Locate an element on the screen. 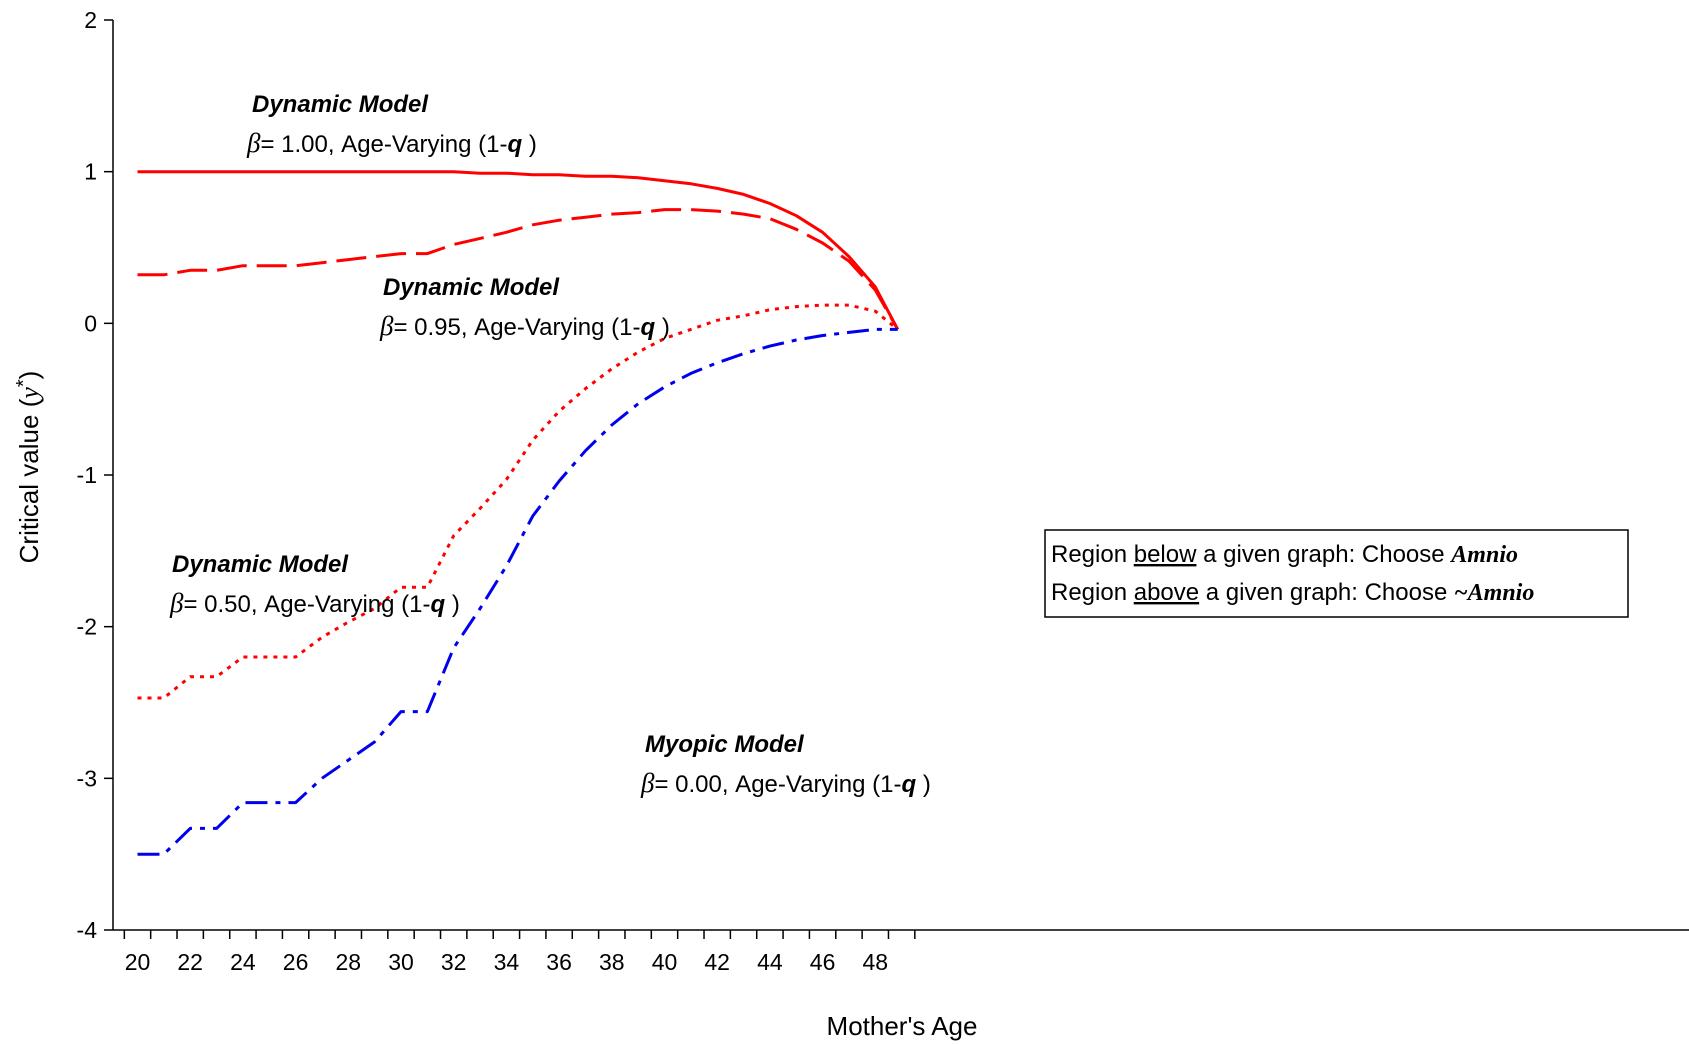 Image resolution: width=1689 pixels, height=1044 pixels. x-tick-label: 48 is located at coordinates (876, 962).